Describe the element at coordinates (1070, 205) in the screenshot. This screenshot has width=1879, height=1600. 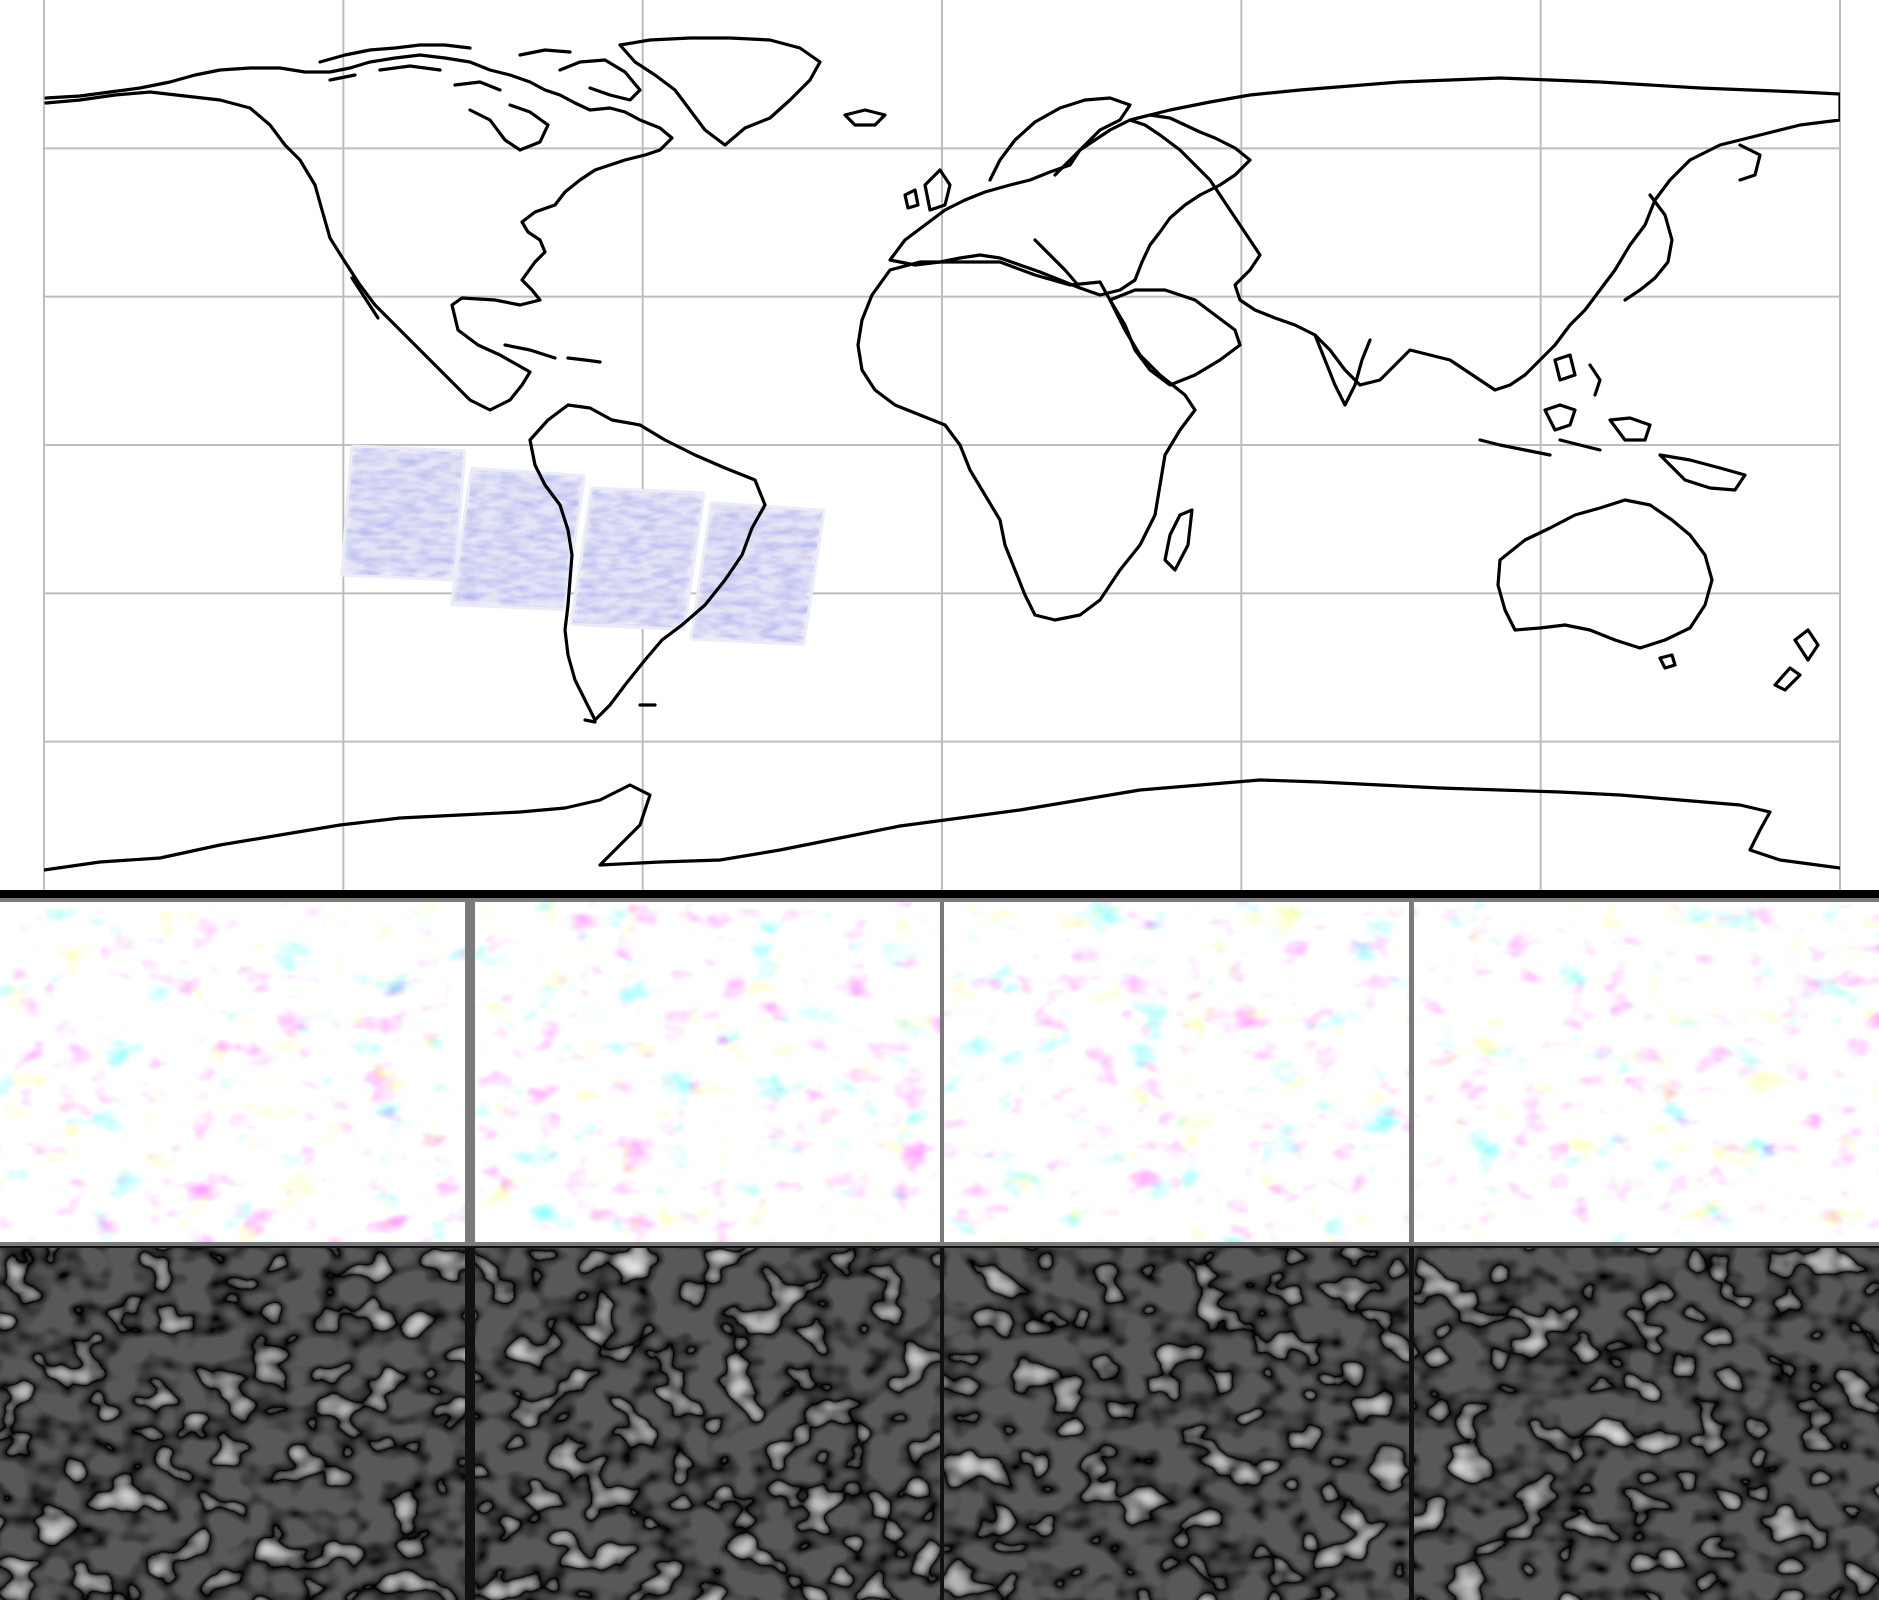
I see `coastline-europe` at that location.